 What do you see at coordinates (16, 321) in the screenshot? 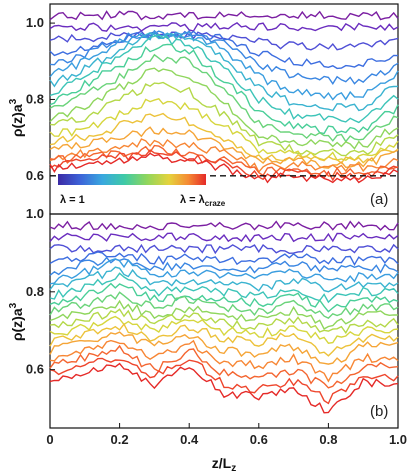
I see `panel-b-y-axis-label: ρ(z)a3` at bounding box center [16, 321].